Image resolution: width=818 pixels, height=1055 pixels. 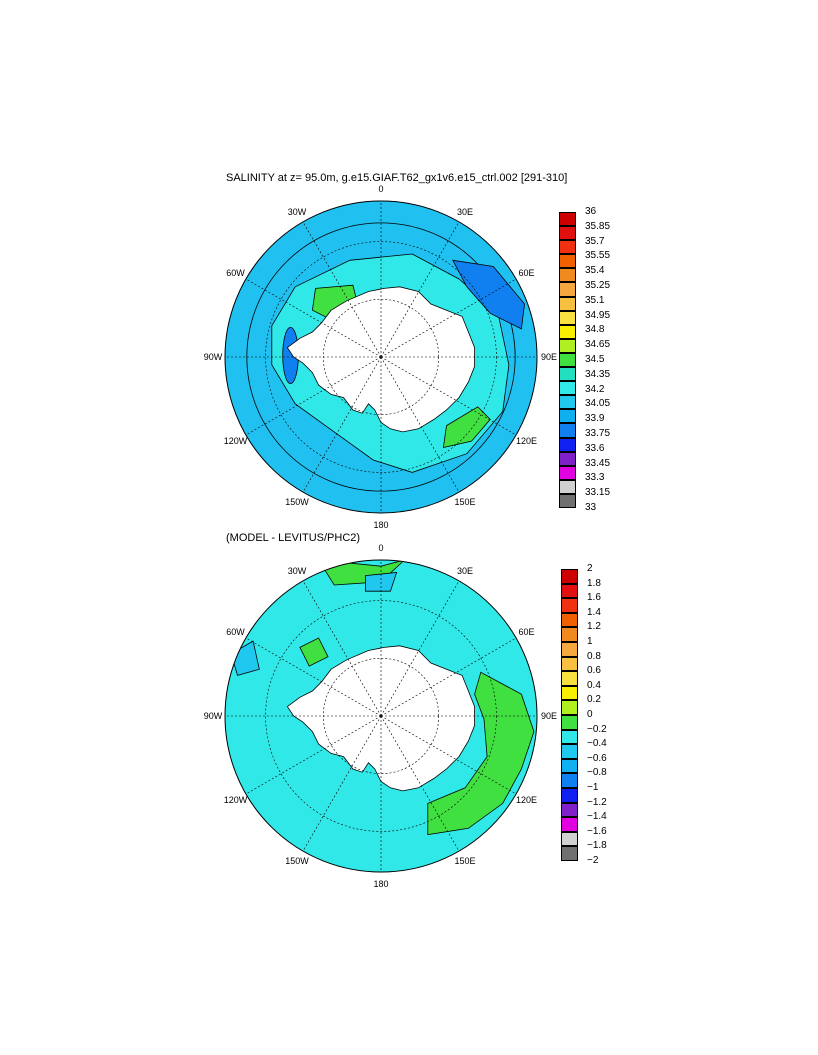 What do you see at coordinates (597, 744) in the screenshot?
I see `colorbar-level-label: −0.4` at bounding box center [597, 744].